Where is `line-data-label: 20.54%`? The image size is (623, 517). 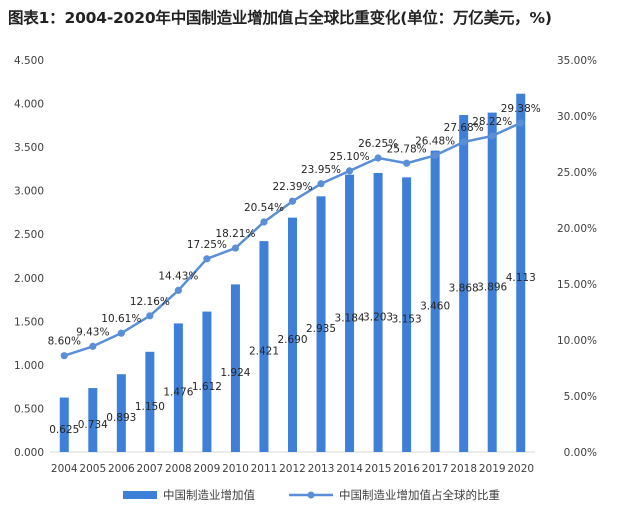
line-data-label: 20.54% is located at coordinates (264, 208).